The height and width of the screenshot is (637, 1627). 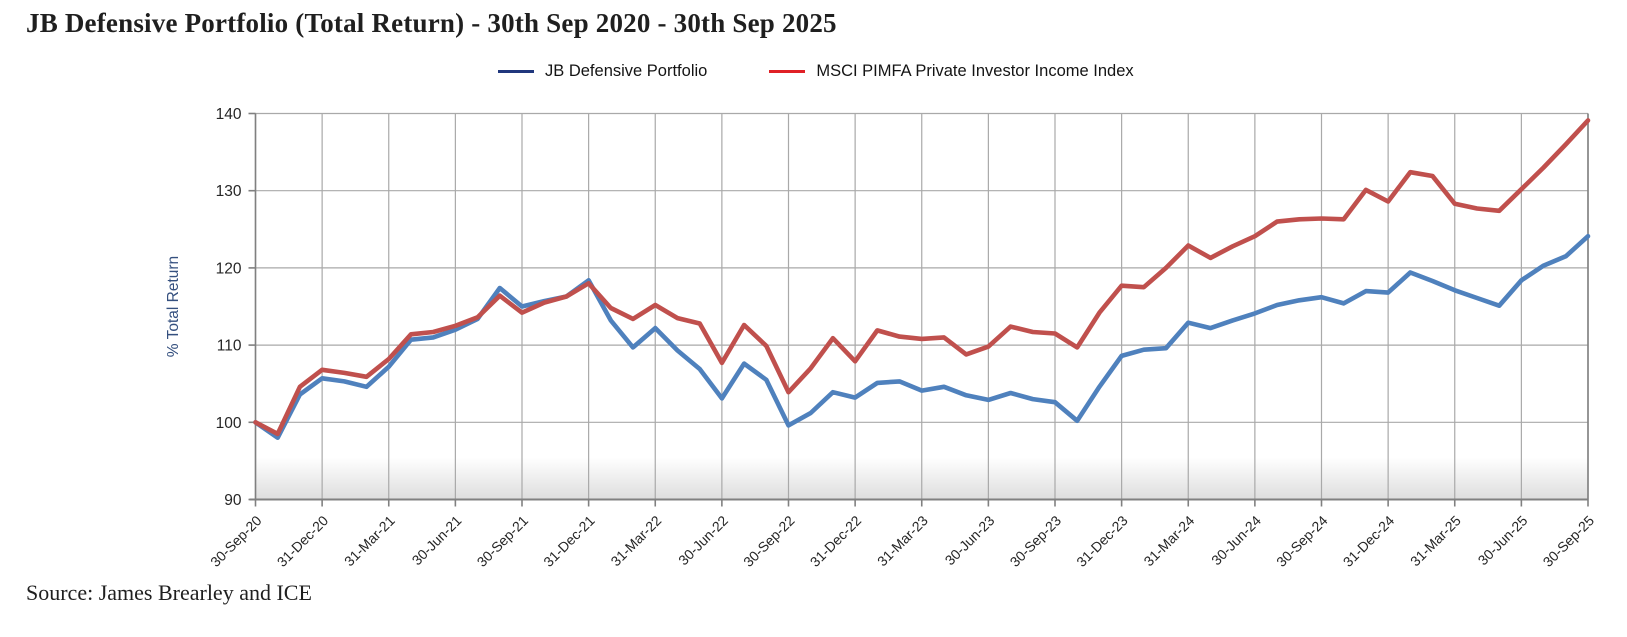 I want to click on y-axis-tick-label: 110, so click(x=229, y=346).